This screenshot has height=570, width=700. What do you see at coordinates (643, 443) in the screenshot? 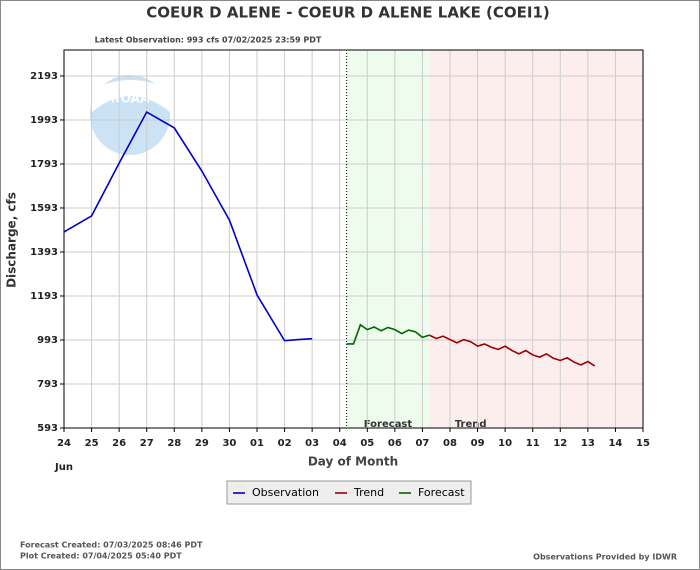
I see `x-tick-label: 15` at bounding box center [643, 443].